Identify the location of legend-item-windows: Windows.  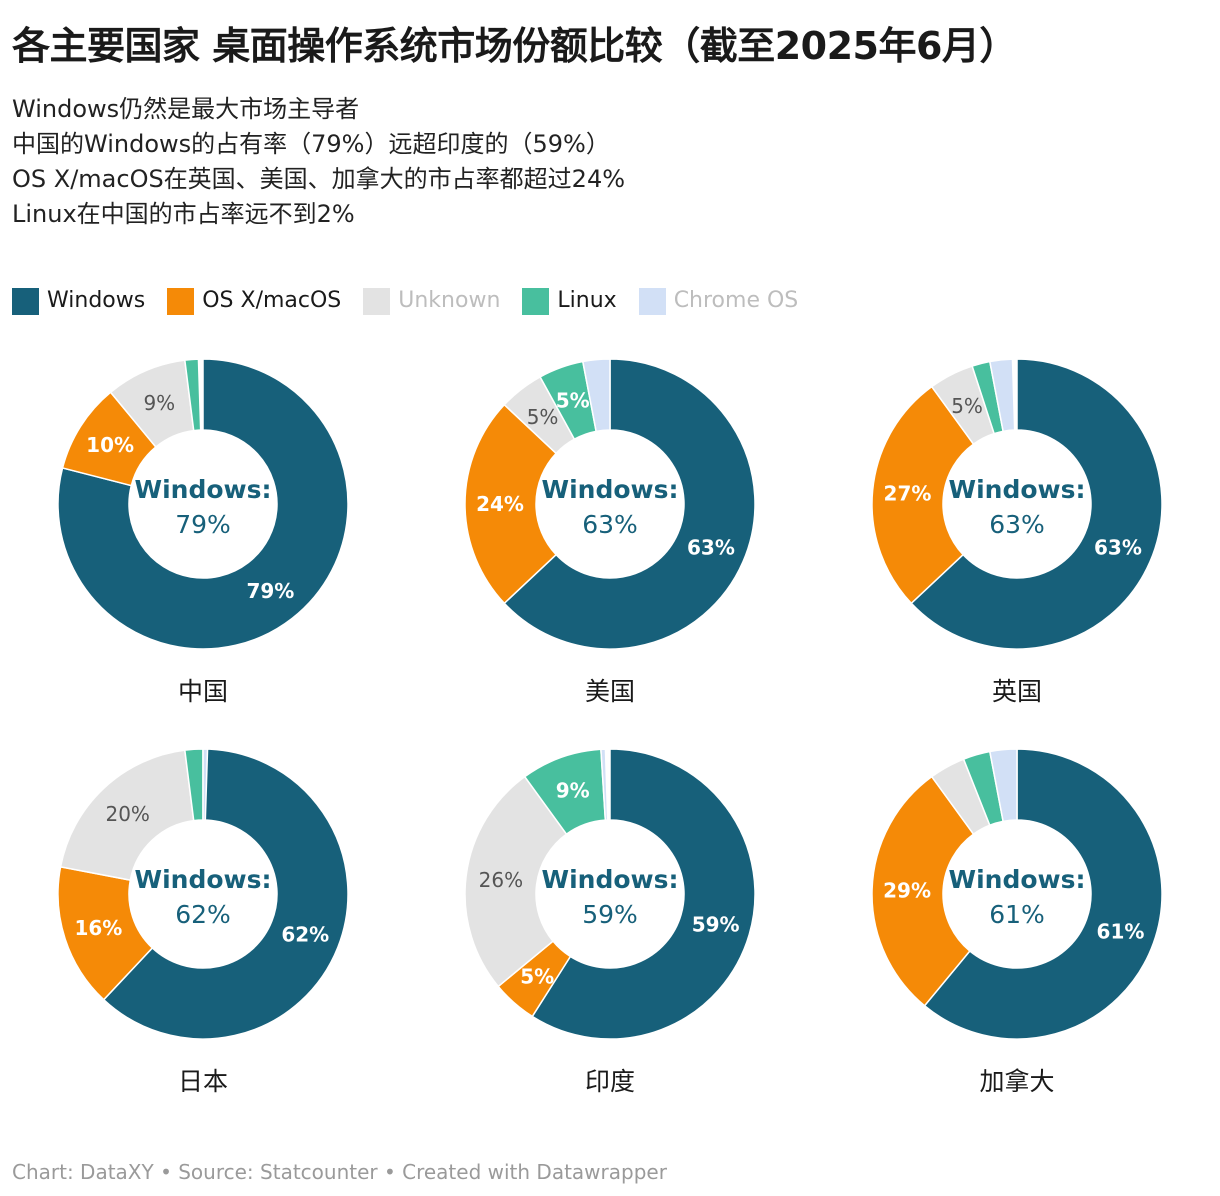
(78, 301).